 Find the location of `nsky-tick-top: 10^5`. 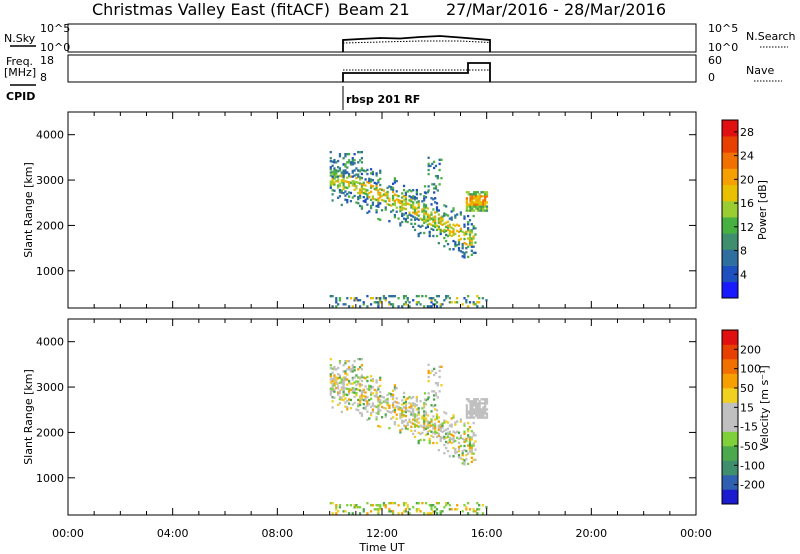

nsky-tick-top: 10^5 is located at coordinates (55, 28).